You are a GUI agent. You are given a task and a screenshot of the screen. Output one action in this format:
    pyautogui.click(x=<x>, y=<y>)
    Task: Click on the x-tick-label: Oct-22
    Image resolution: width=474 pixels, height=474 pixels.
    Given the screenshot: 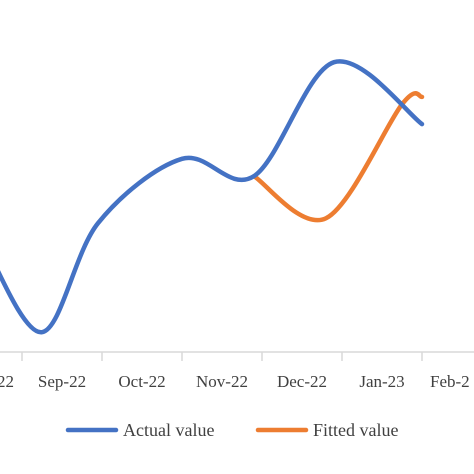 What is the action you would take?
    pyautogui.click(x=141, y=381)
    